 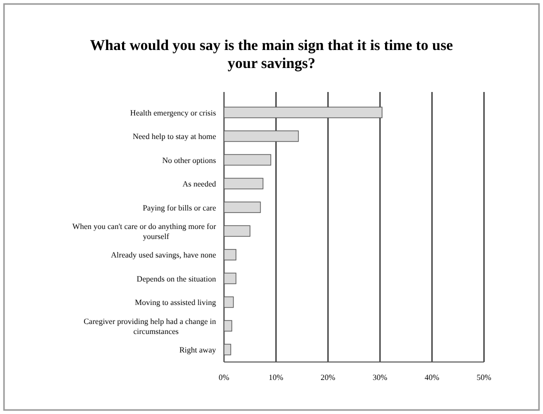 What do you see at coordinates (197, 350) in the screenshot?
I see `y-tick-label: Right away` at bounding box center [197, 350].